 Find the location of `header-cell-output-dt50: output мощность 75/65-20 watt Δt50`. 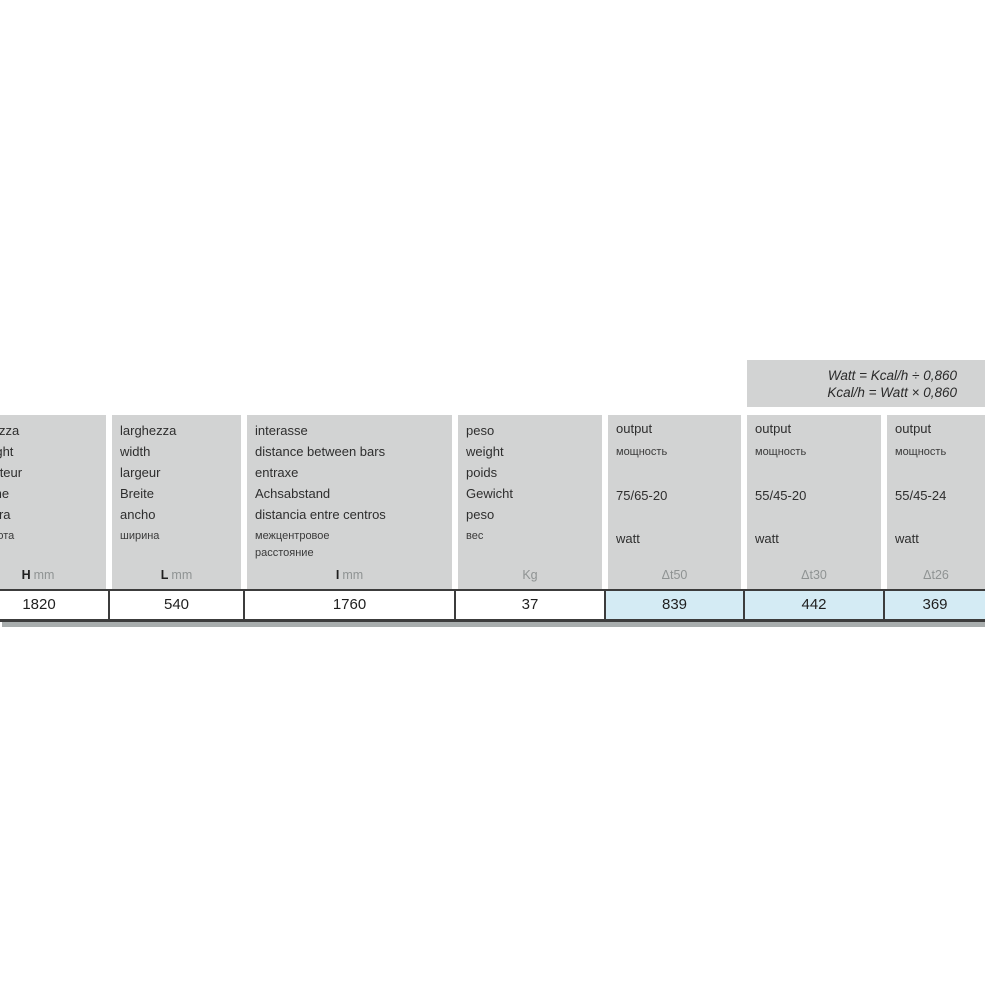

header-cell-output-dt50: output мощность 75/65-20 watt Δt50 is located at coordinates (674, 502).